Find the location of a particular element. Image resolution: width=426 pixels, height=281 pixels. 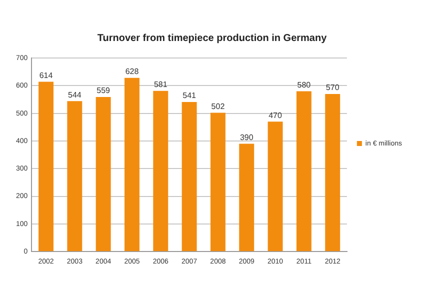

data-label: 544 is located at coordinates (75, 95).